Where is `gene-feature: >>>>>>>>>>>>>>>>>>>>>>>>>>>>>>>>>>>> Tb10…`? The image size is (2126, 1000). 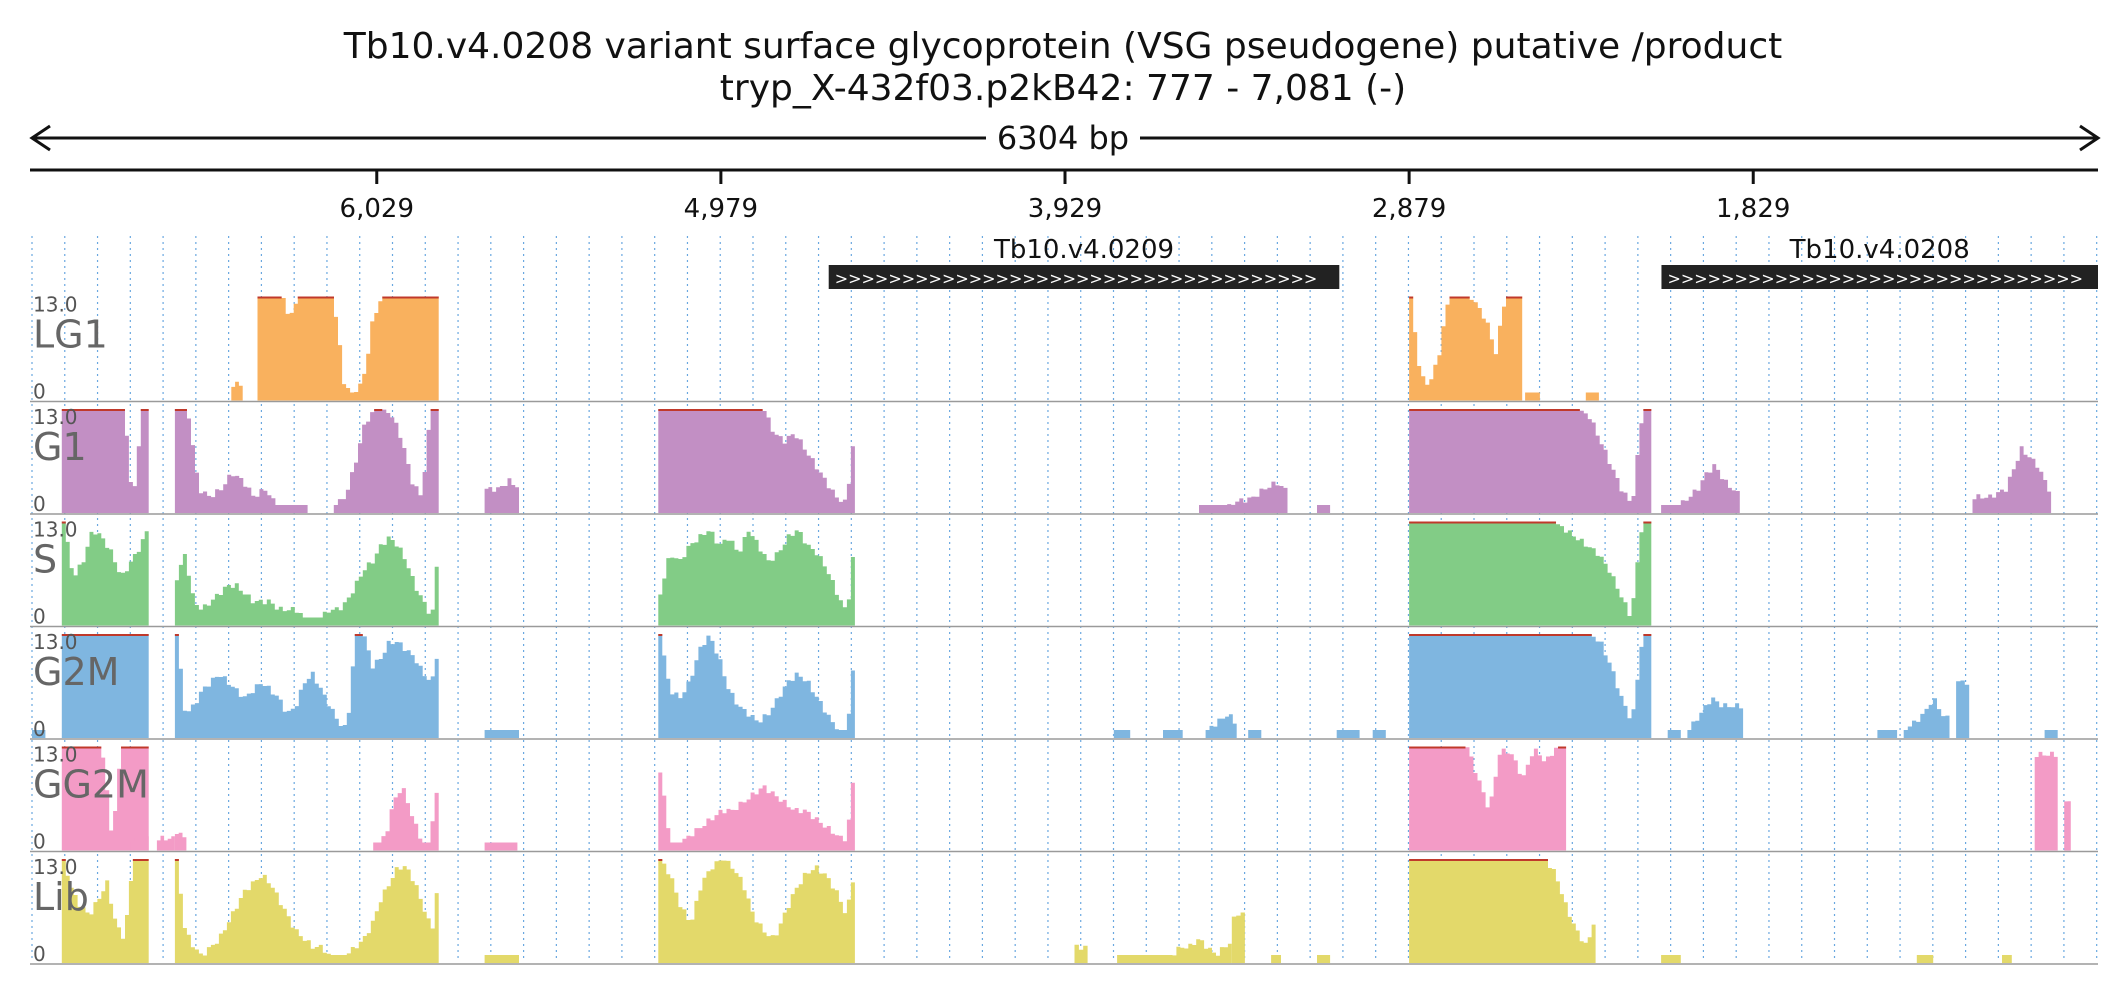 gene-feature: >>>>>>>>>>>>>>>>>>>>>>>>>>>>>>>>>>>> Tb10… is located at coordinates (1084, 262).